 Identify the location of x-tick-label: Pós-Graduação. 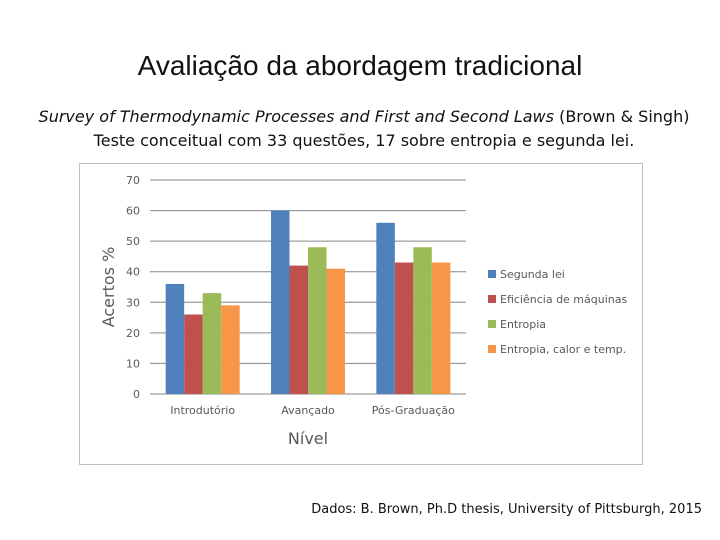
(413, 410).